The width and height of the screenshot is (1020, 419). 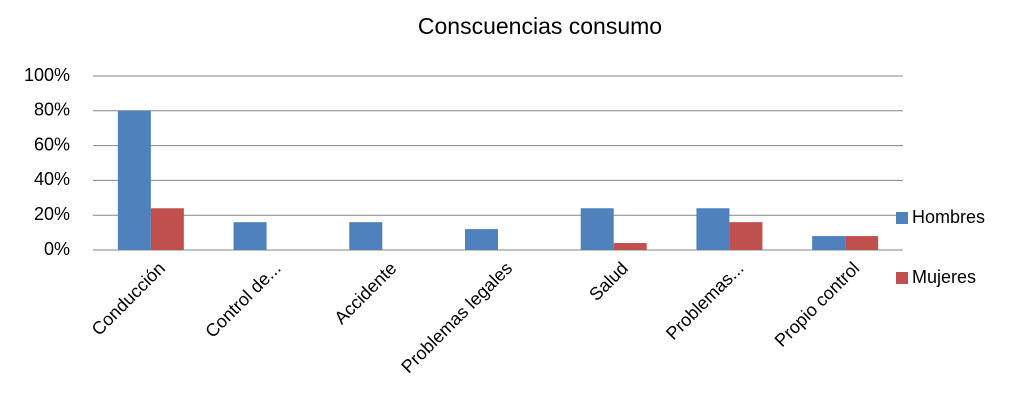 What do you see at coordinates (128, 298) in the screenshot?
I see `x-tick-label: Conducción` at bounding box center [128, 298].